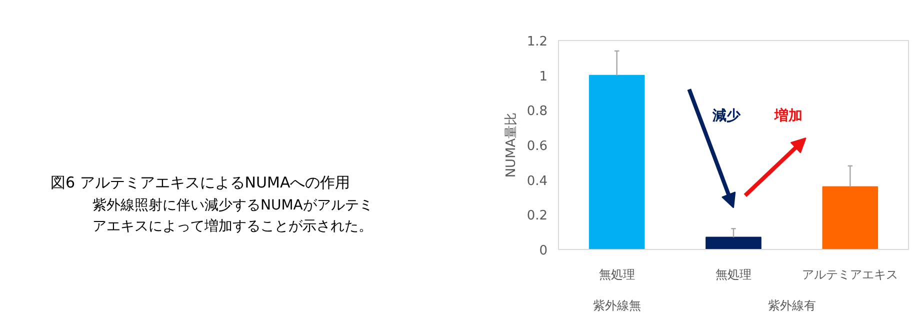 The height and width of the screenshot is (315, 918). What do you see at coordinates (537, 112) in the screenshot?
I see `y-tick-label: 0.8` at bounding box center [537, 112].